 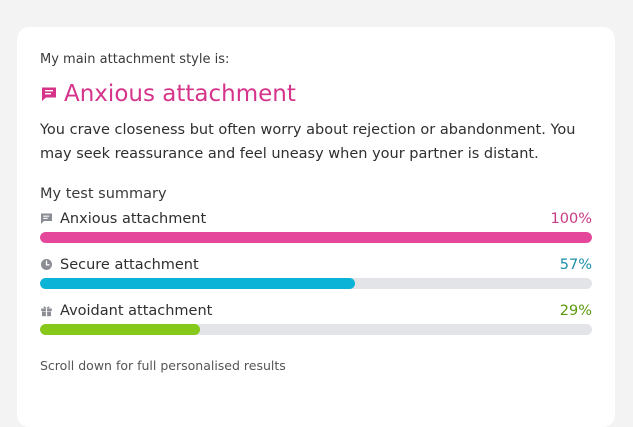 What do you see at coordinates (46, 264) in the screenshot?
I see `clock-icon` at bounding box center [46, 264].